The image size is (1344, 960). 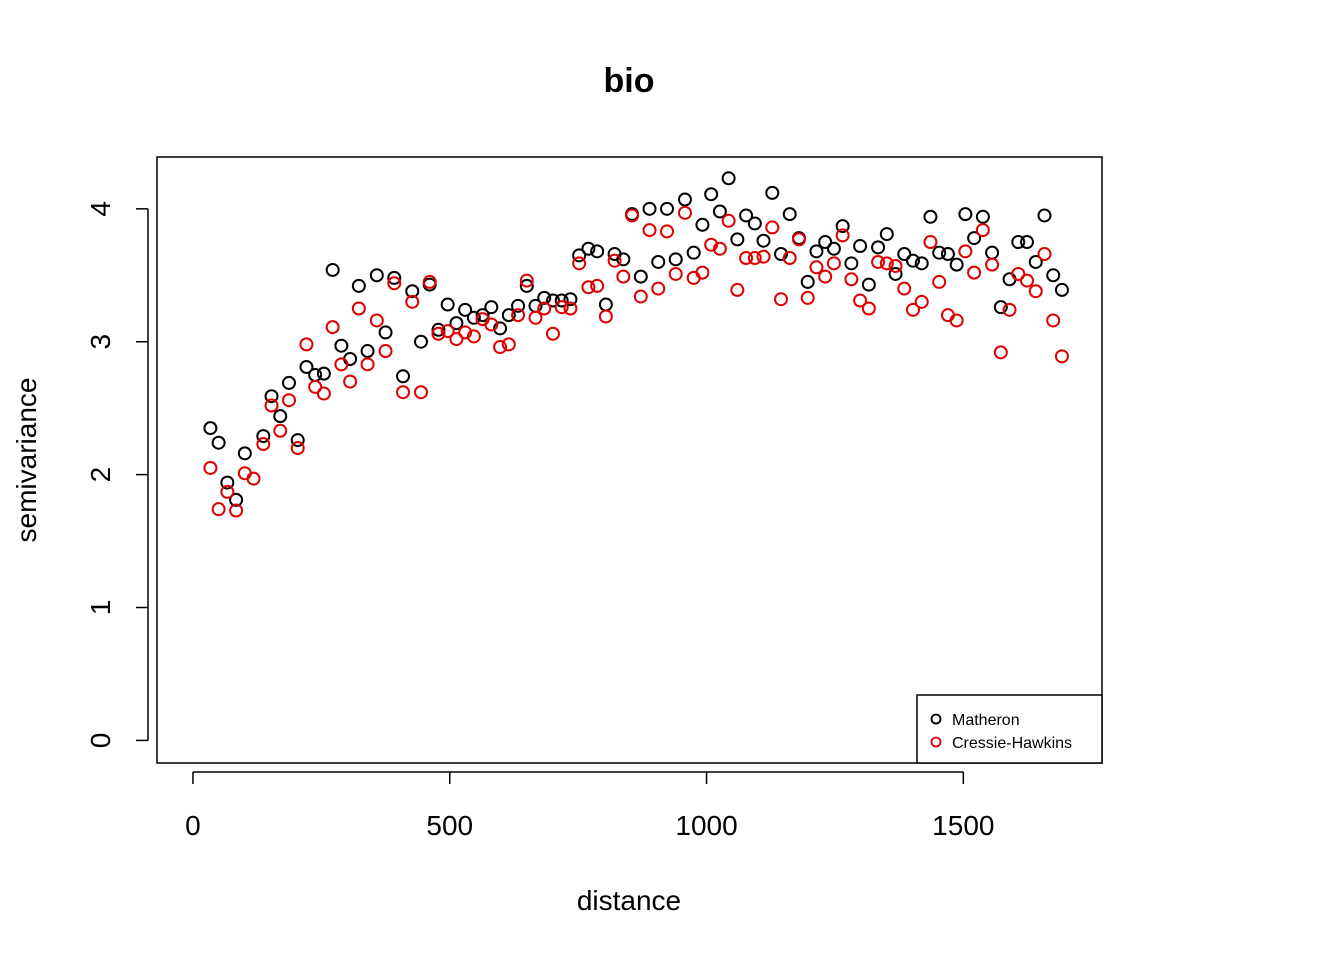 I want to click on y-tick-label: 2, so click(x=100, y=475).